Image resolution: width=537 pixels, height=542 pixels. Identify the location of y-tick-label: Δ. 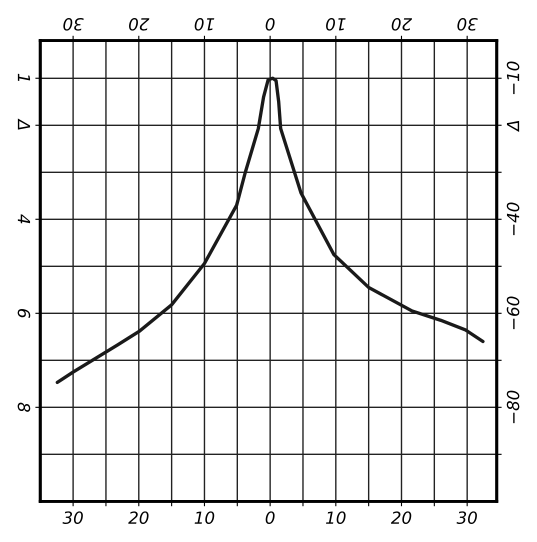
(513, 126).